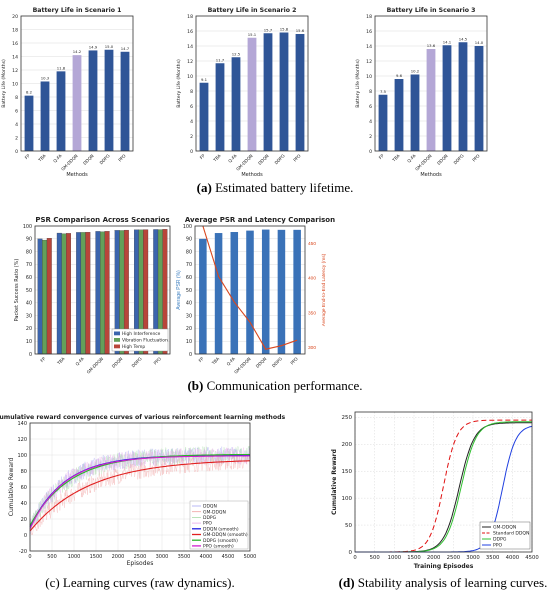 The image size is (550, 595). What do you see at coordinates (220, 541) in the screenshot?
I see `legend-label: DDPG (smooth)` at bounding box center [220, 541].